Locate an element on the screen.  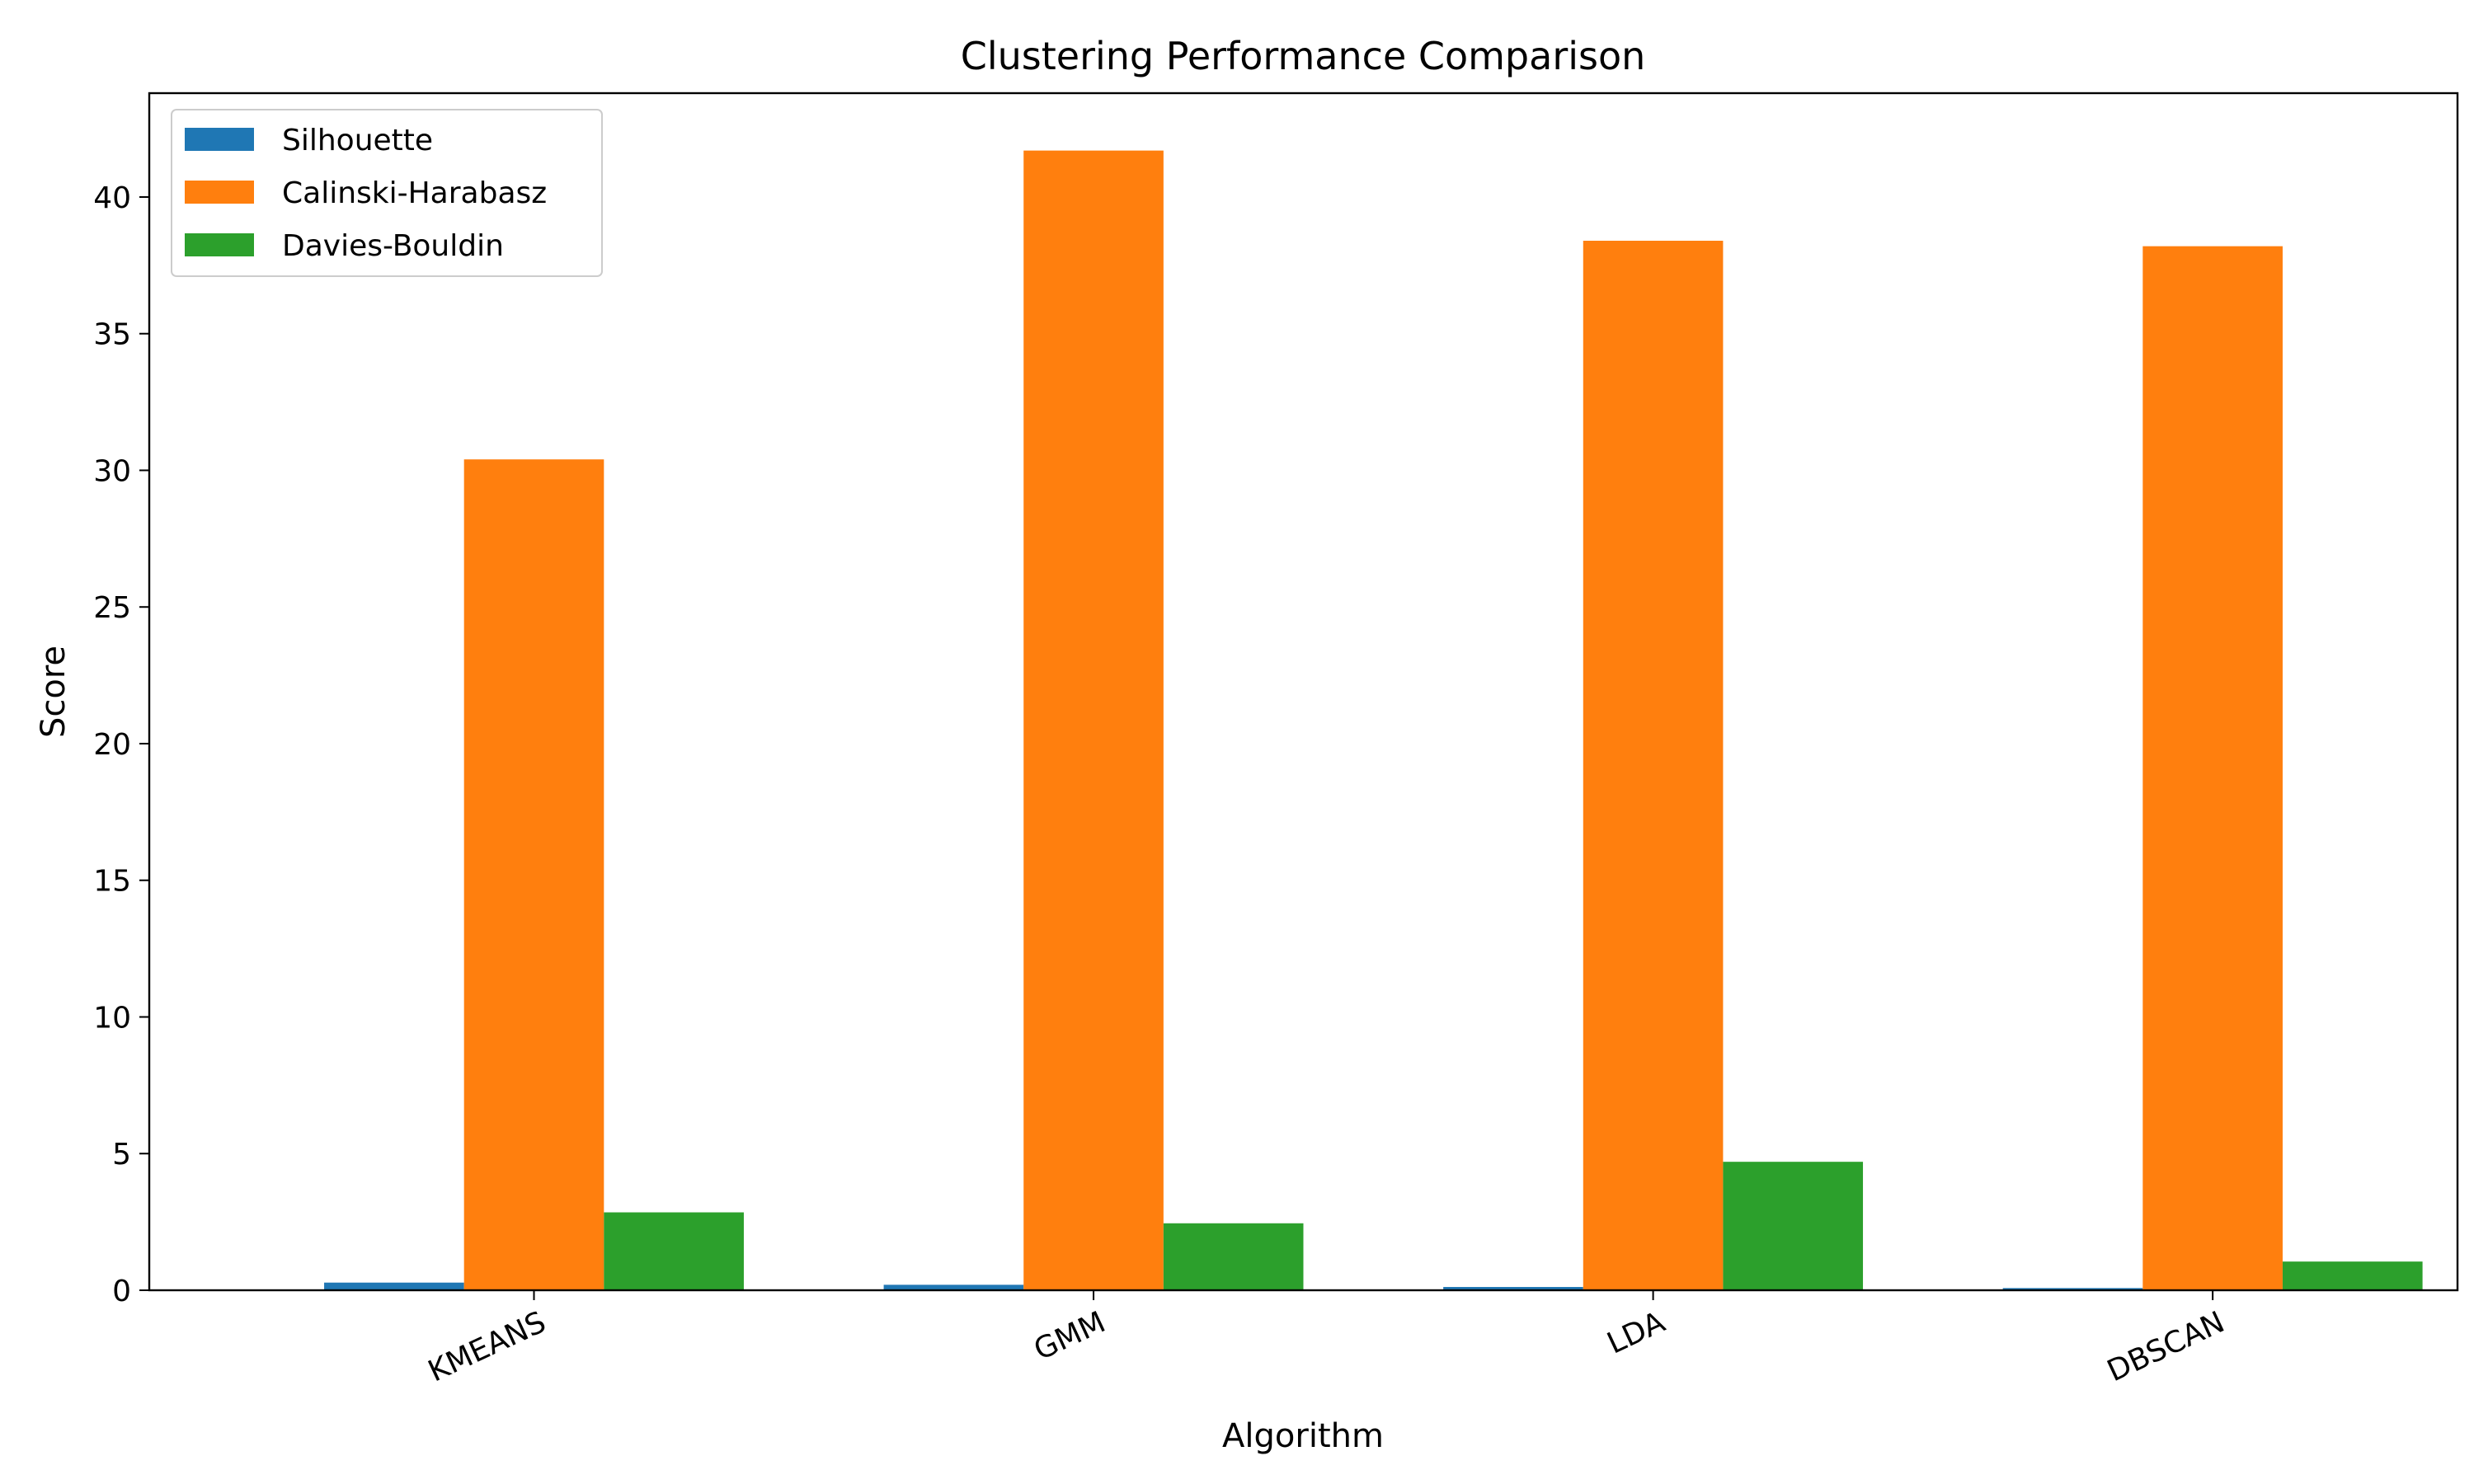
legend-label-davies-bouldin: Davies-Bouldin is located at coordinates (393, 246).